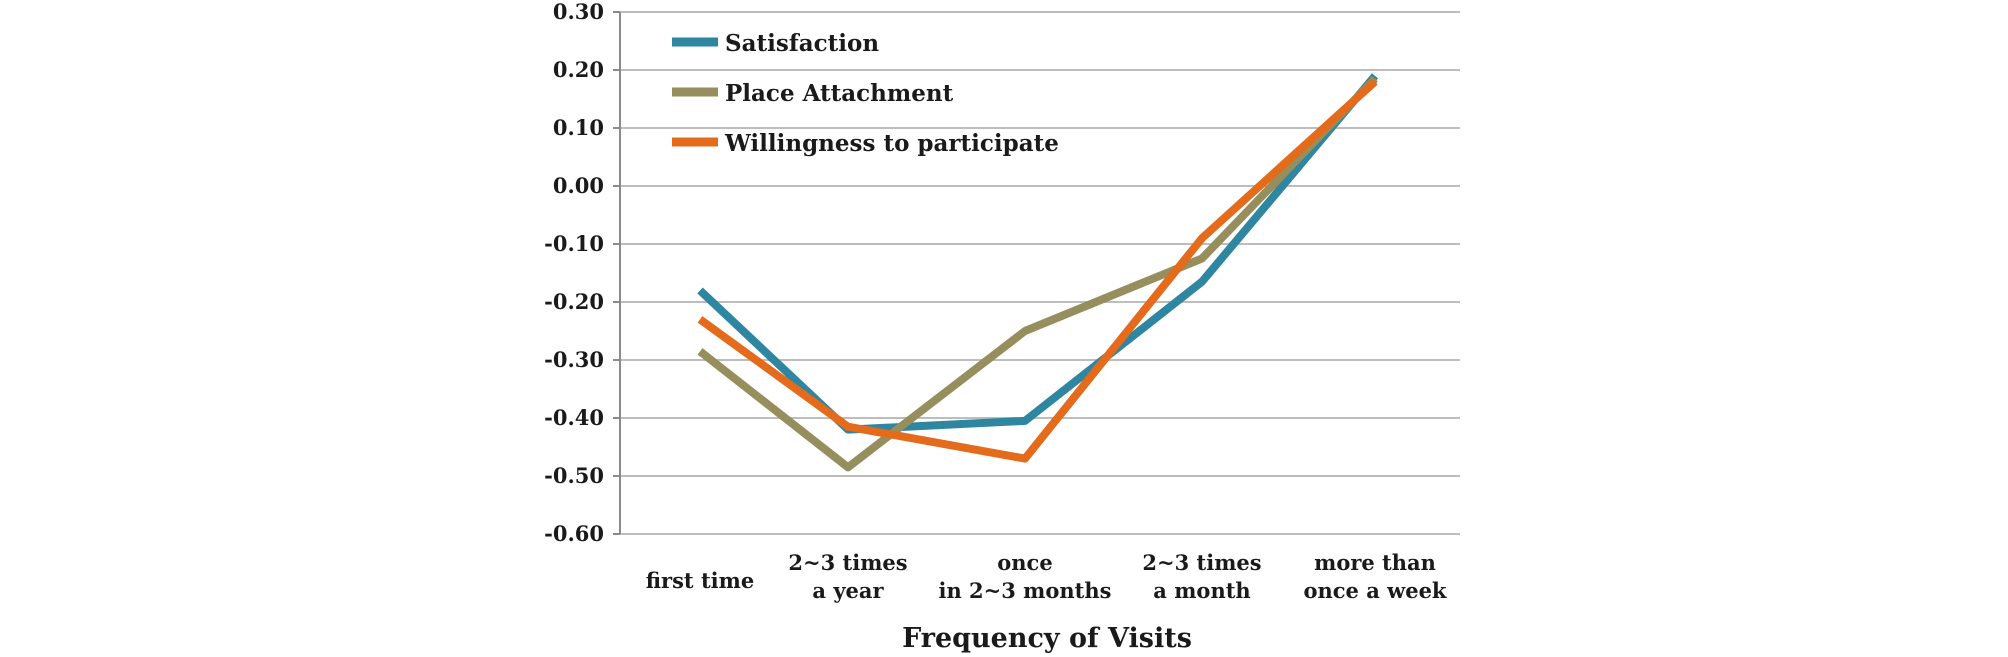 Image resolution: width=2008 pixels, height=657 pixels. I want to click on x-tick-label: more than once a week, so click(1374, 576).